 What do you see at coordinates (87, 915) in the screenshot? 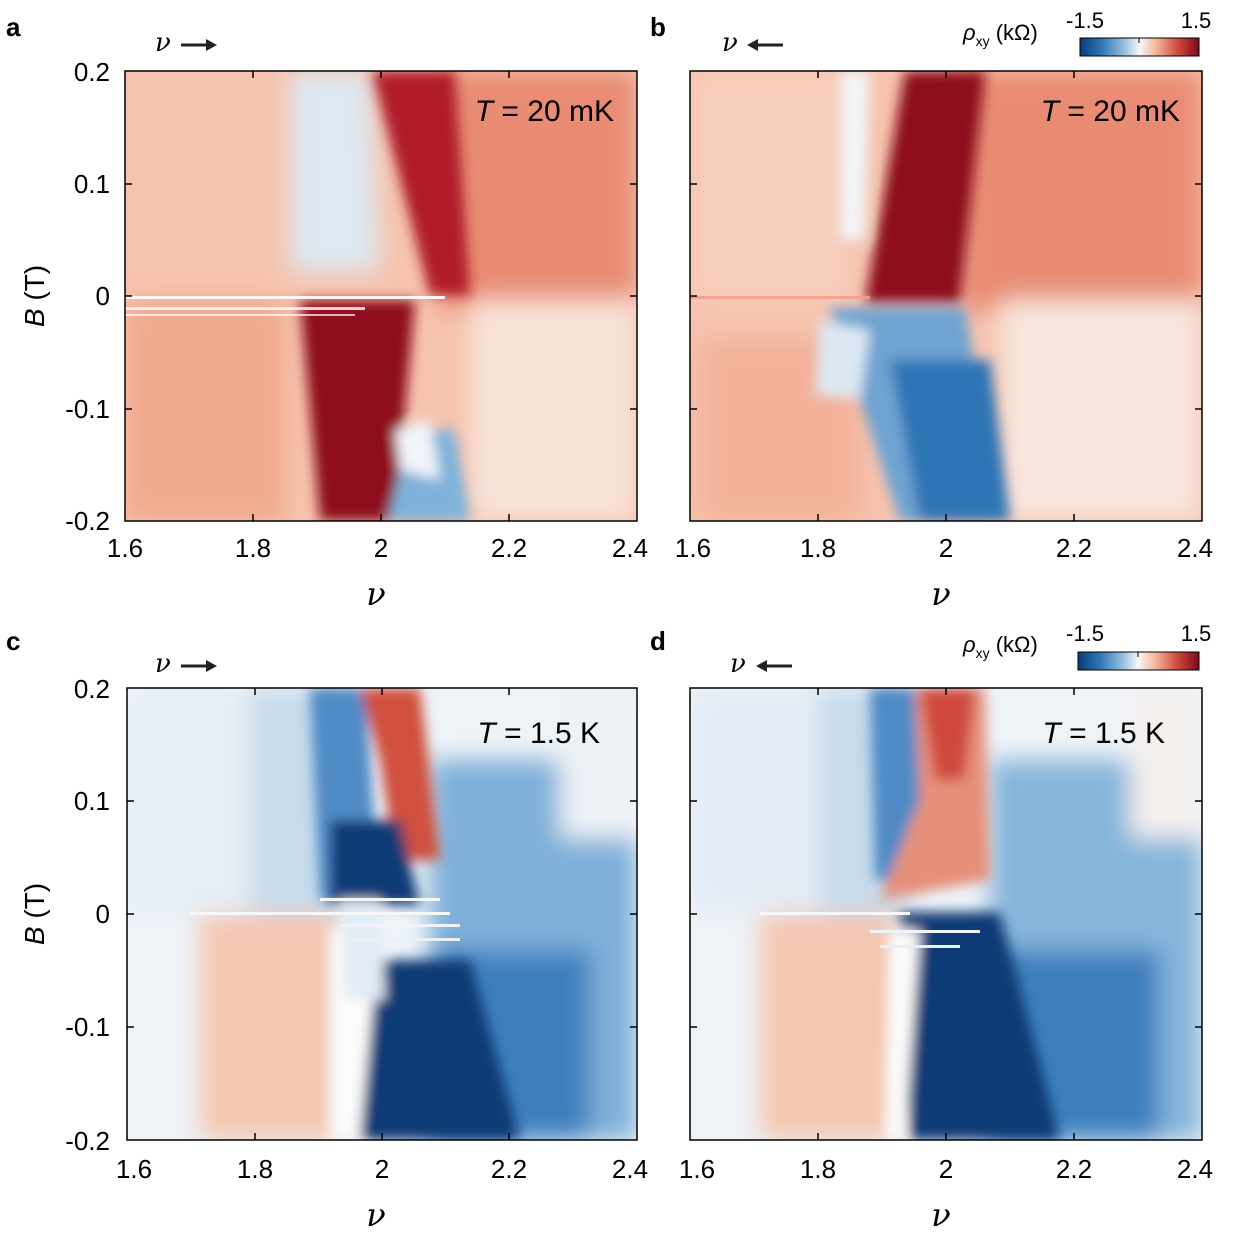
I see `yticks-c: -0.2 -0.1 0 0.1 0.2` at bounding box center [87, 915].